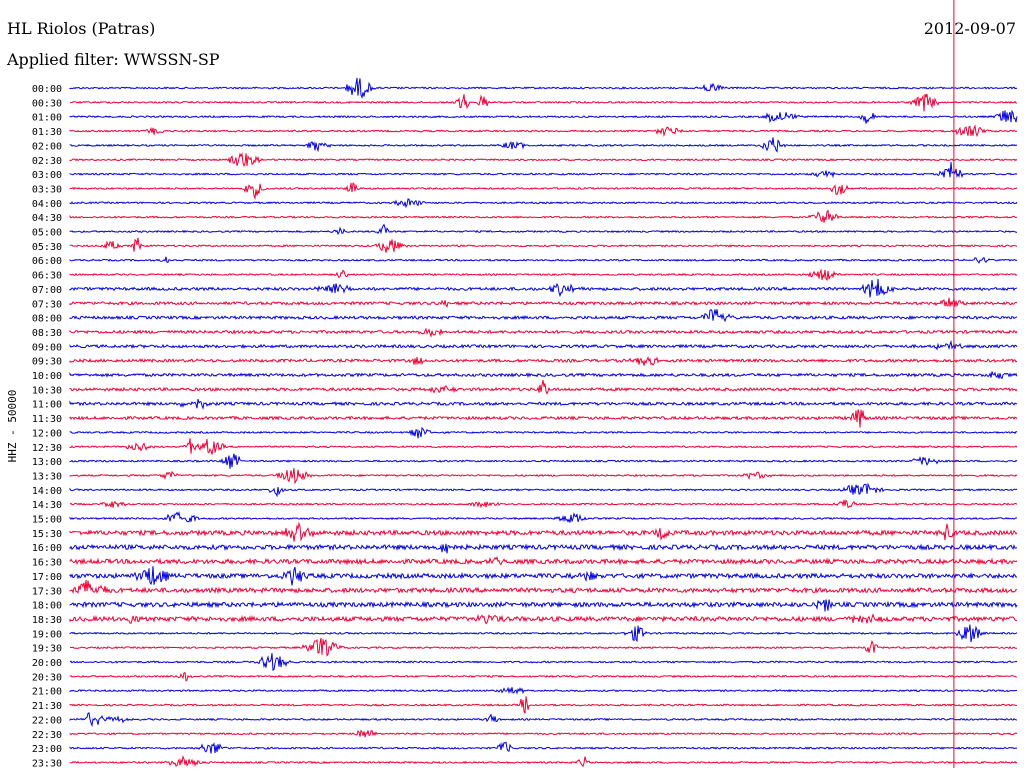  Describe the element at coordinates (47, 261) in the screenshot. I see `tick-label-0600: 06:00` at that location.